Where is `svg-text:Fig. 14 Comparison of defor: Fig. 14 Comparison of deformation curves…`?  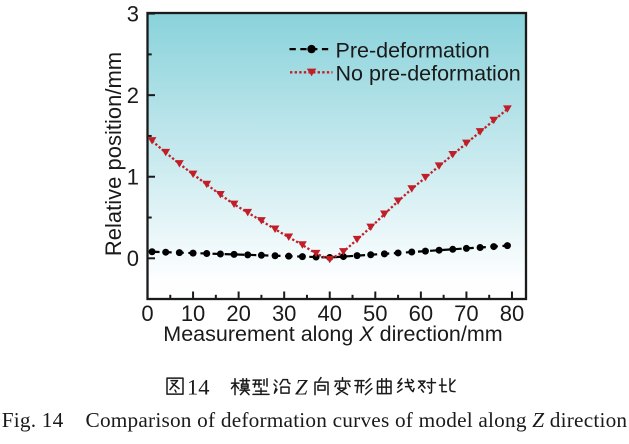
svg-text:Fig. 14 Comparison of defor: Fig. 14 Comparison of deformation curves… is located at coordinates (315, 420).